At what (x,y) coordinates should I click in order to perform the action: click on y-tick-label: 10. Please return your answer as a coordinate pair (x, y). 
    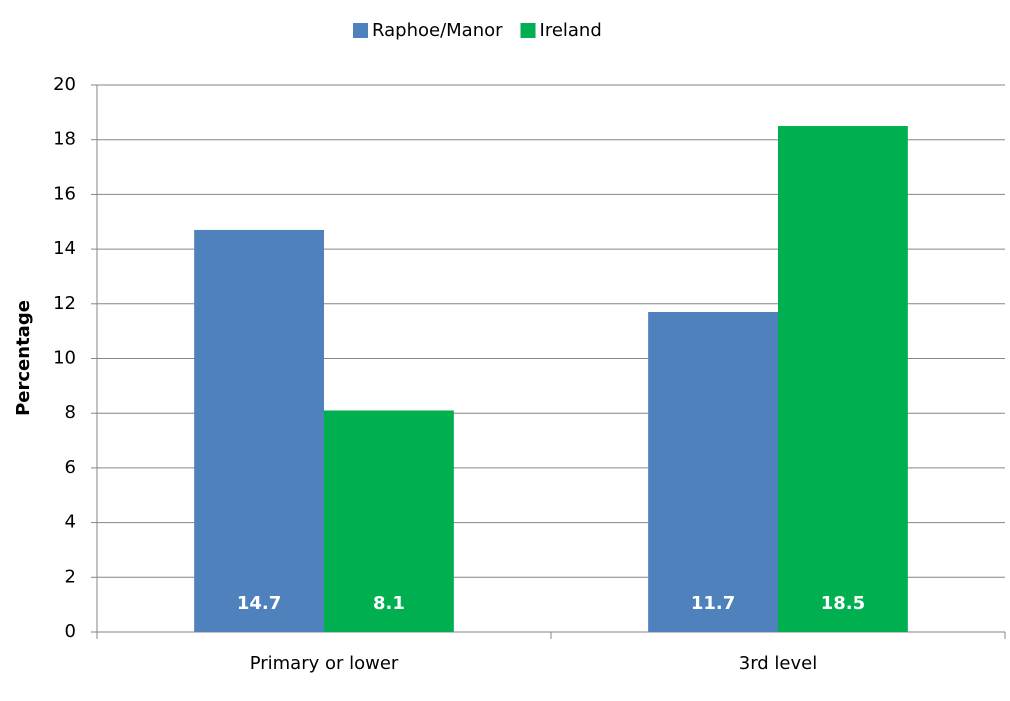
    Looking at the image, I should click on (64, 358).